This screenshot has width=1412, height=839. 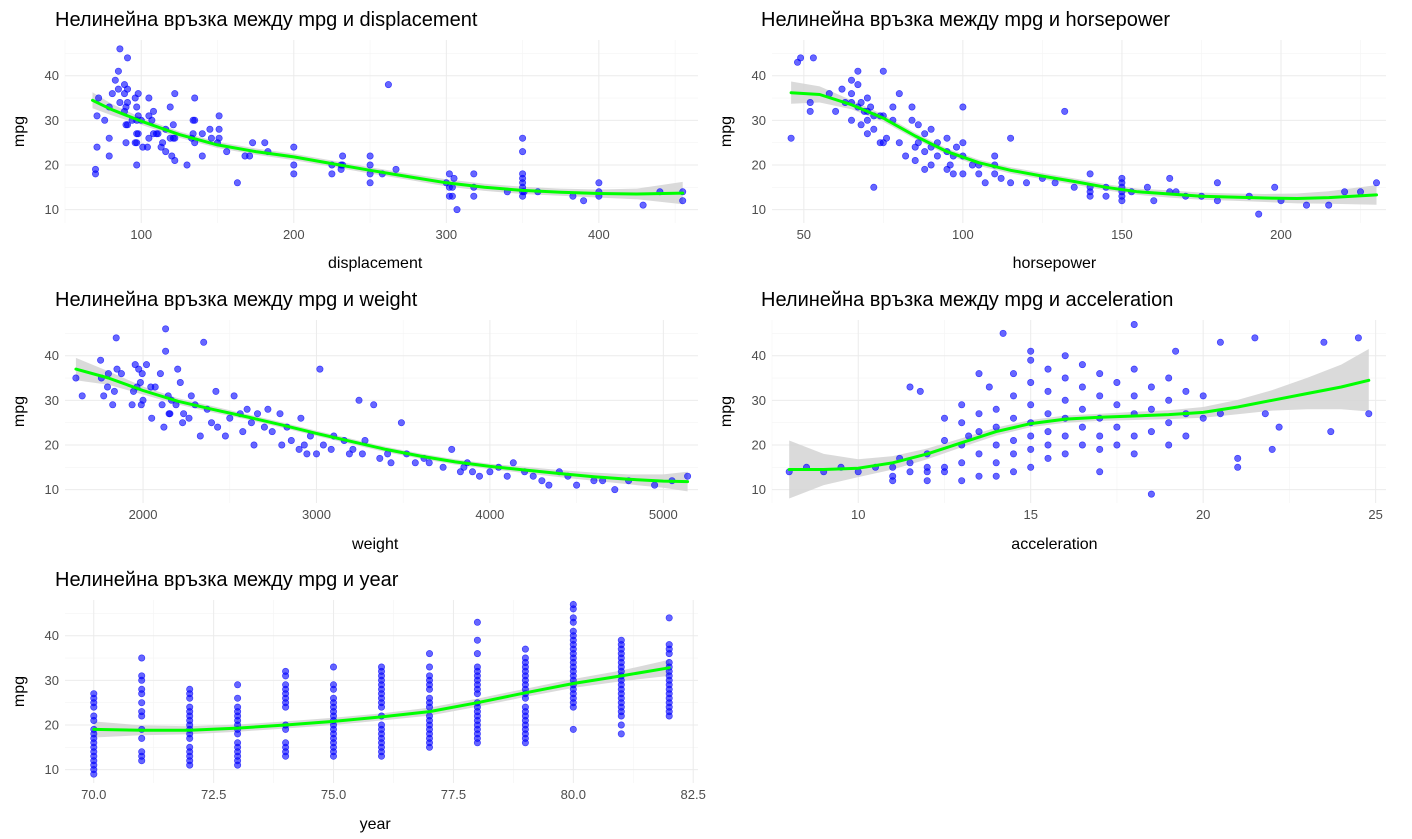 I want to click on x-tick-label: 400, so click(x=599, y=234).